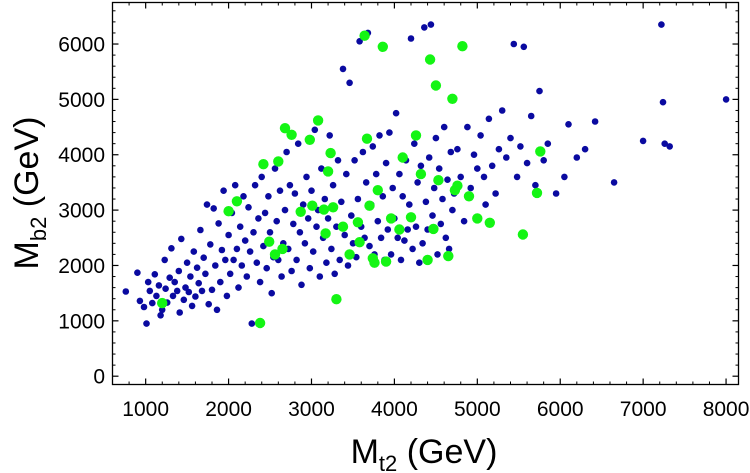  I want to click on x-tick-label: 1000, so click(145, 409).